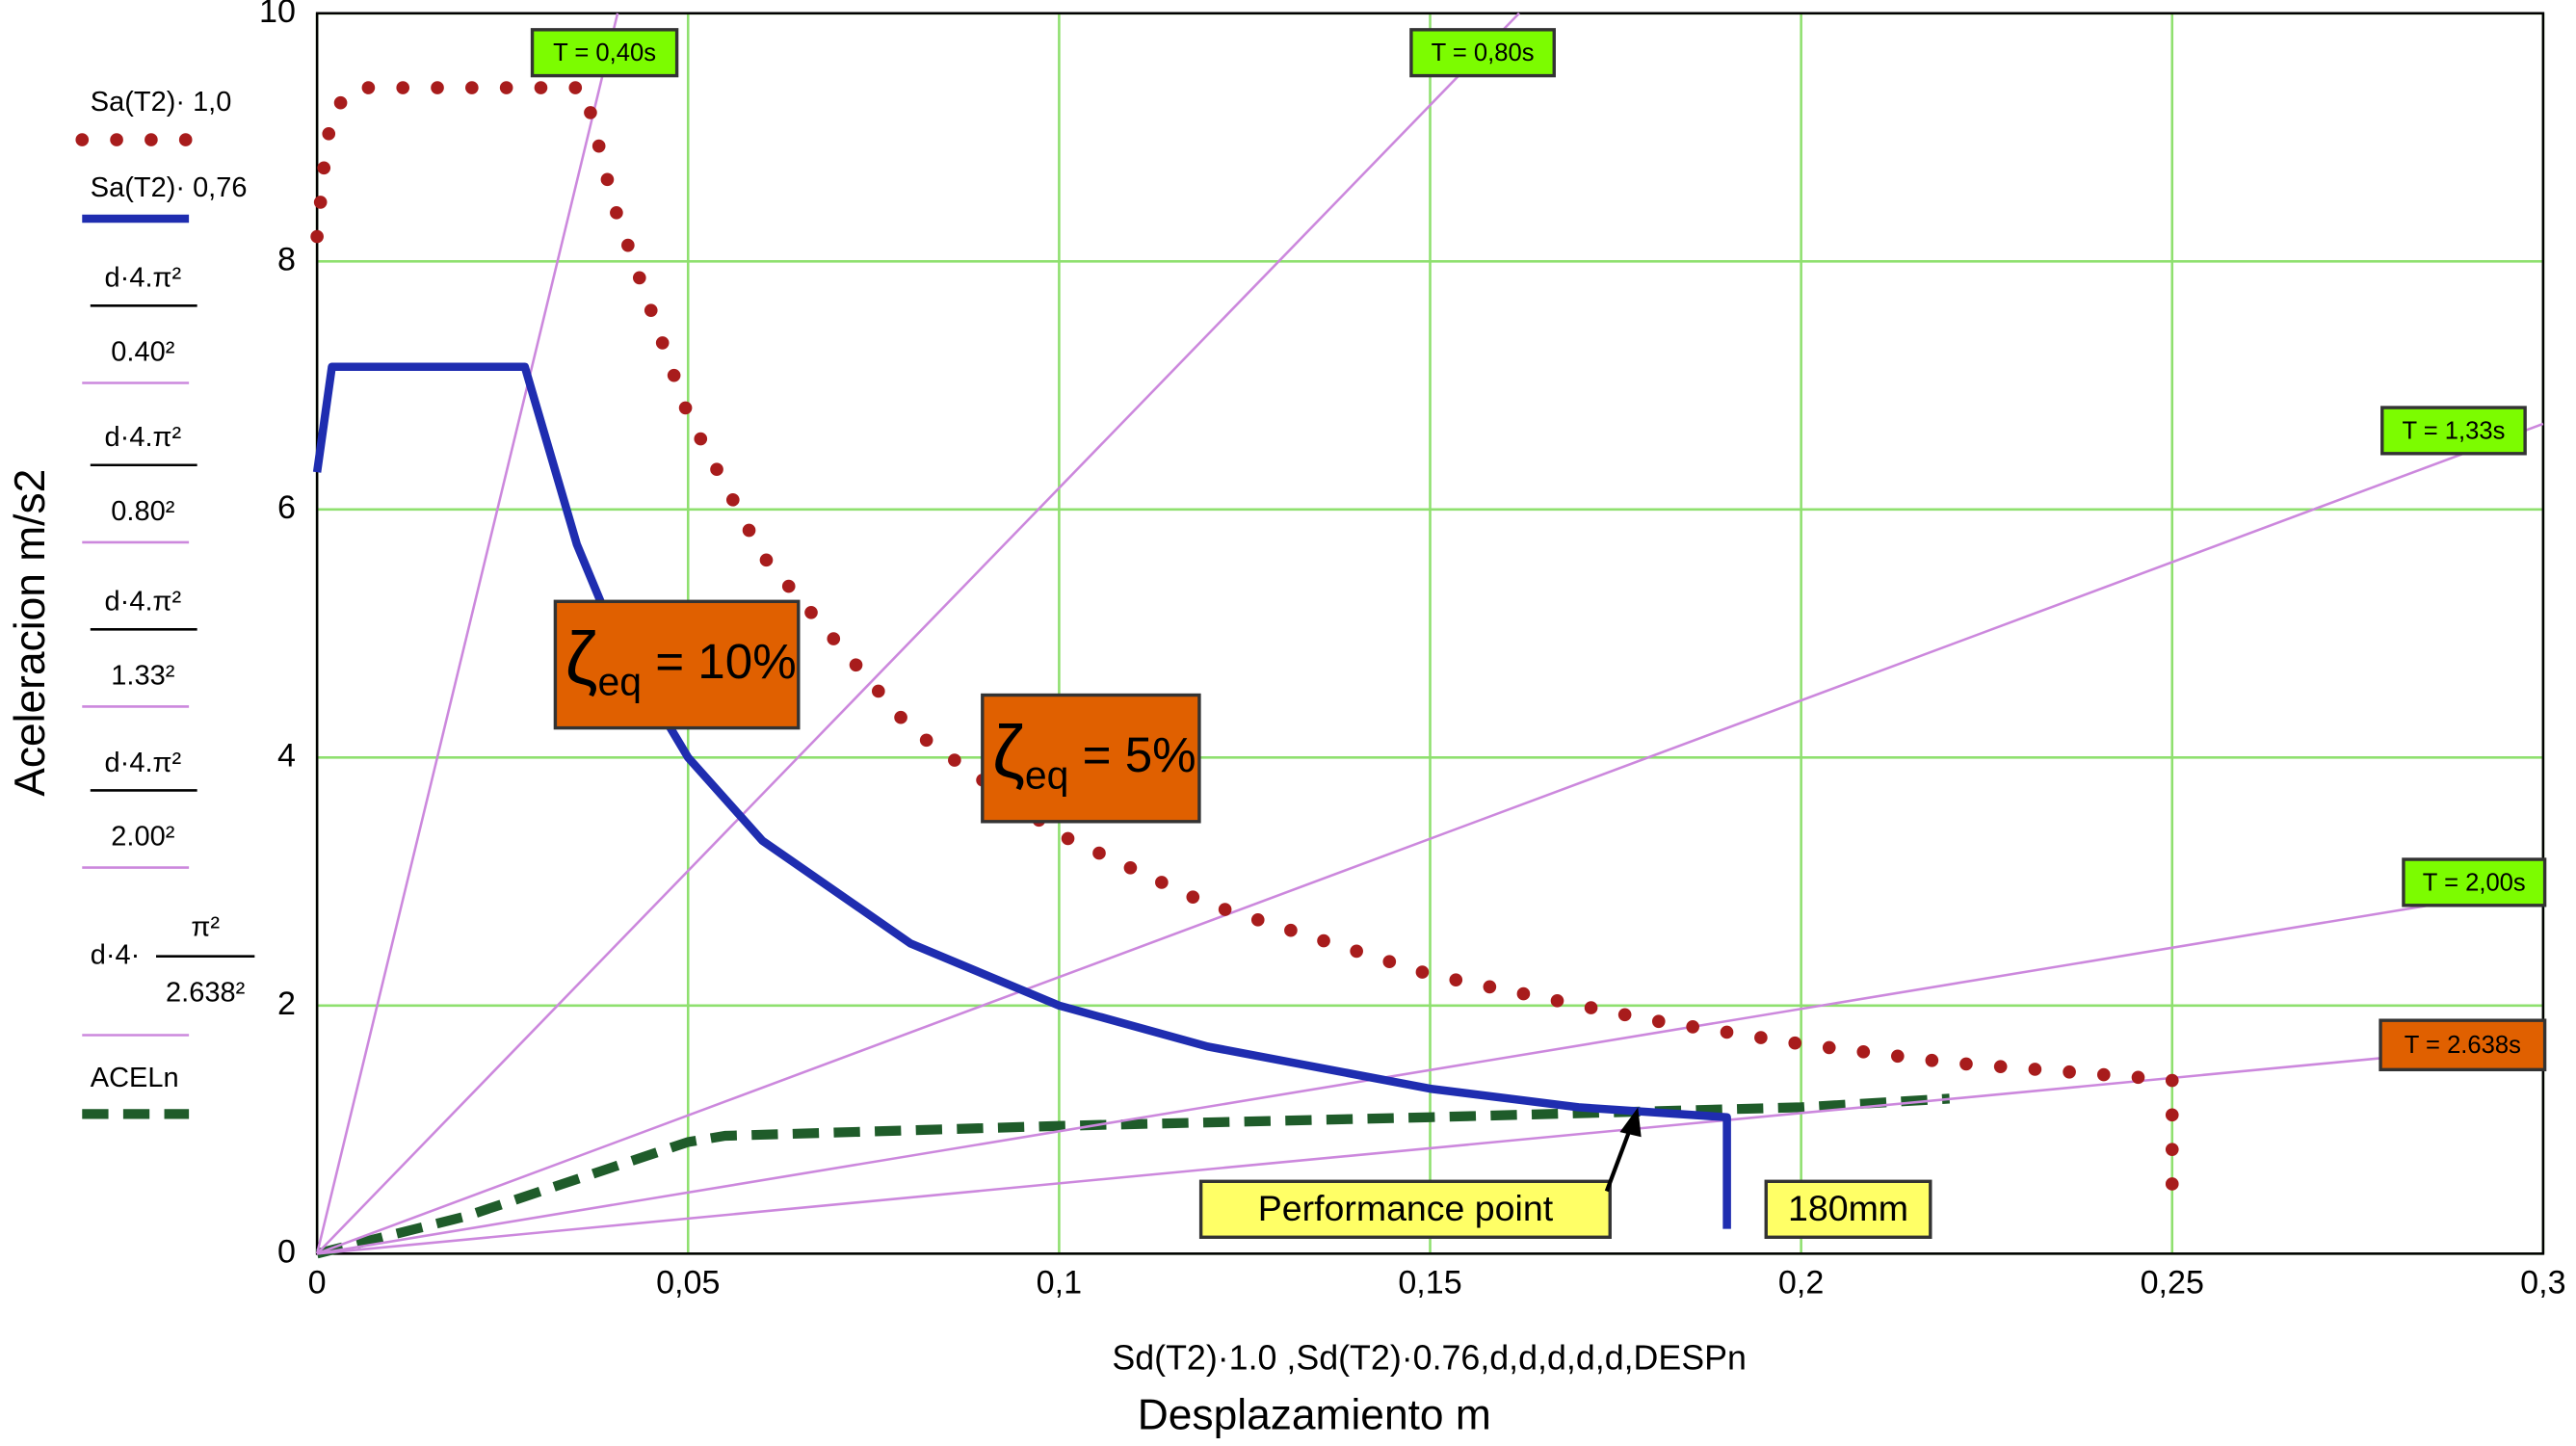  I want to click on legend-label: Sa(T2)· 0,76, so click(170, 187).